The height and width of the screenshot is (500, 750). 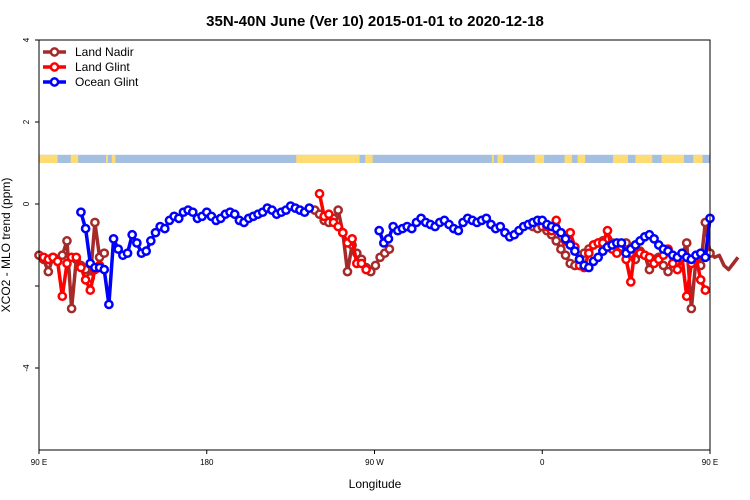 What do you see at coordinates (207, 462) in the screenshot?
I see `x-tick-label: 180` at bounding box center [207, 462].